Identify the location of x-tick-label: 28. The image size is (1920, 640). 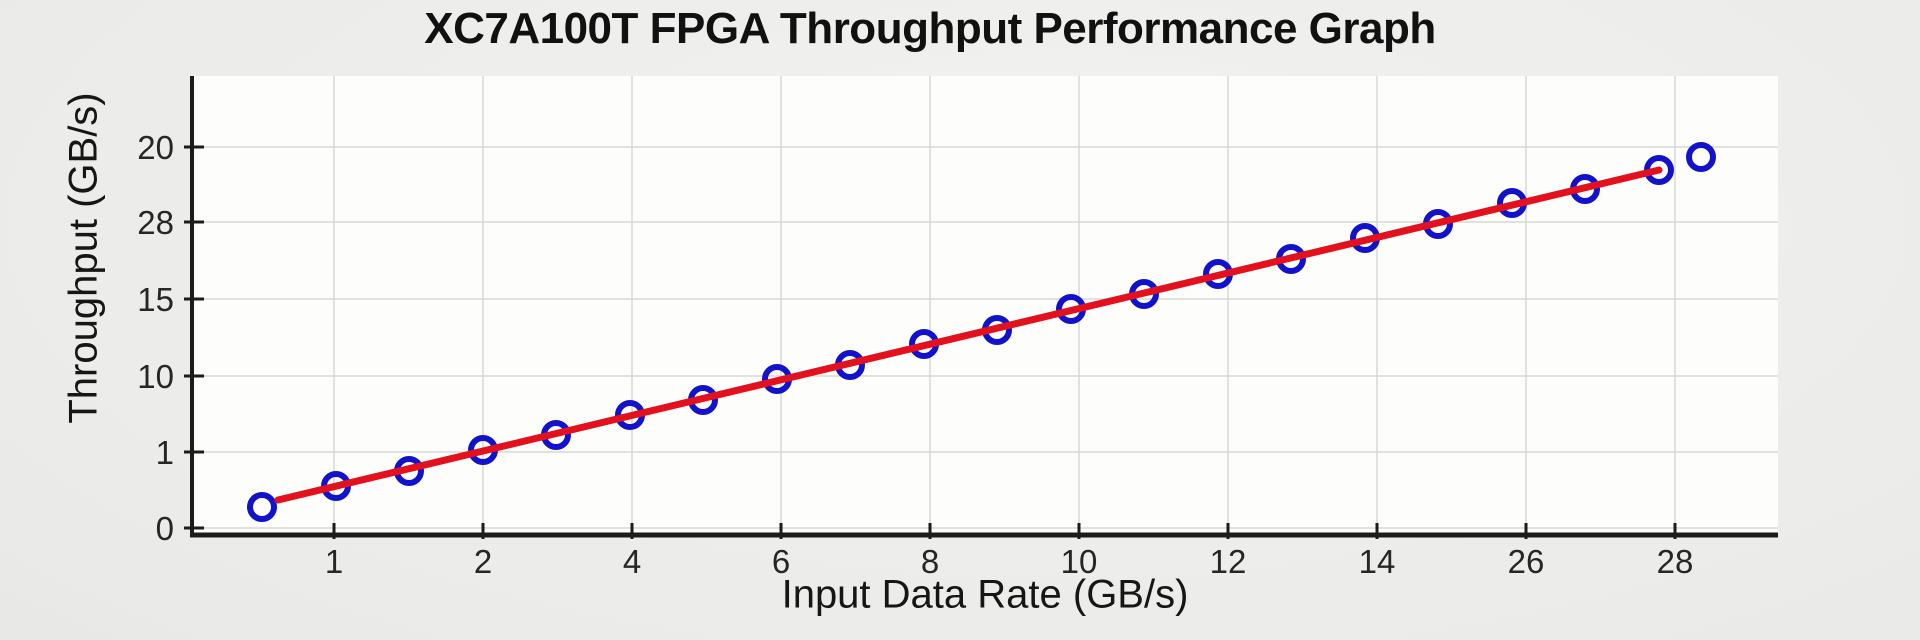
(1675, 561).